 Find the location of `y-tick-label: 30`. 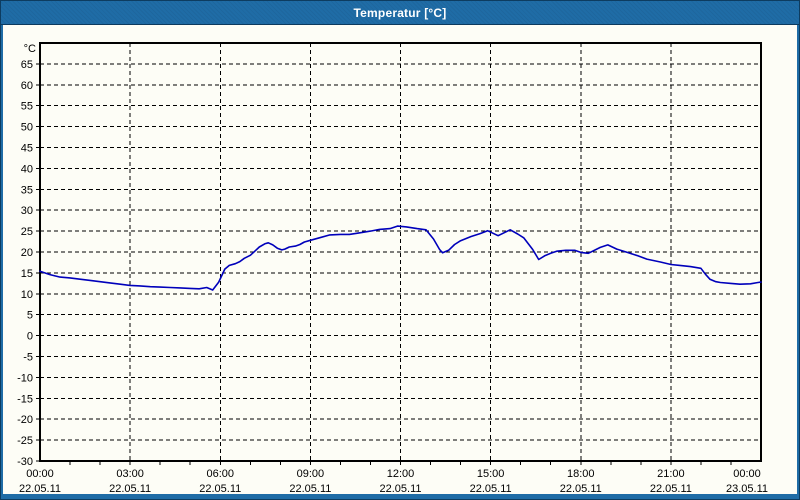

y-tick-label: 30 is located at coordinates (27, 211).